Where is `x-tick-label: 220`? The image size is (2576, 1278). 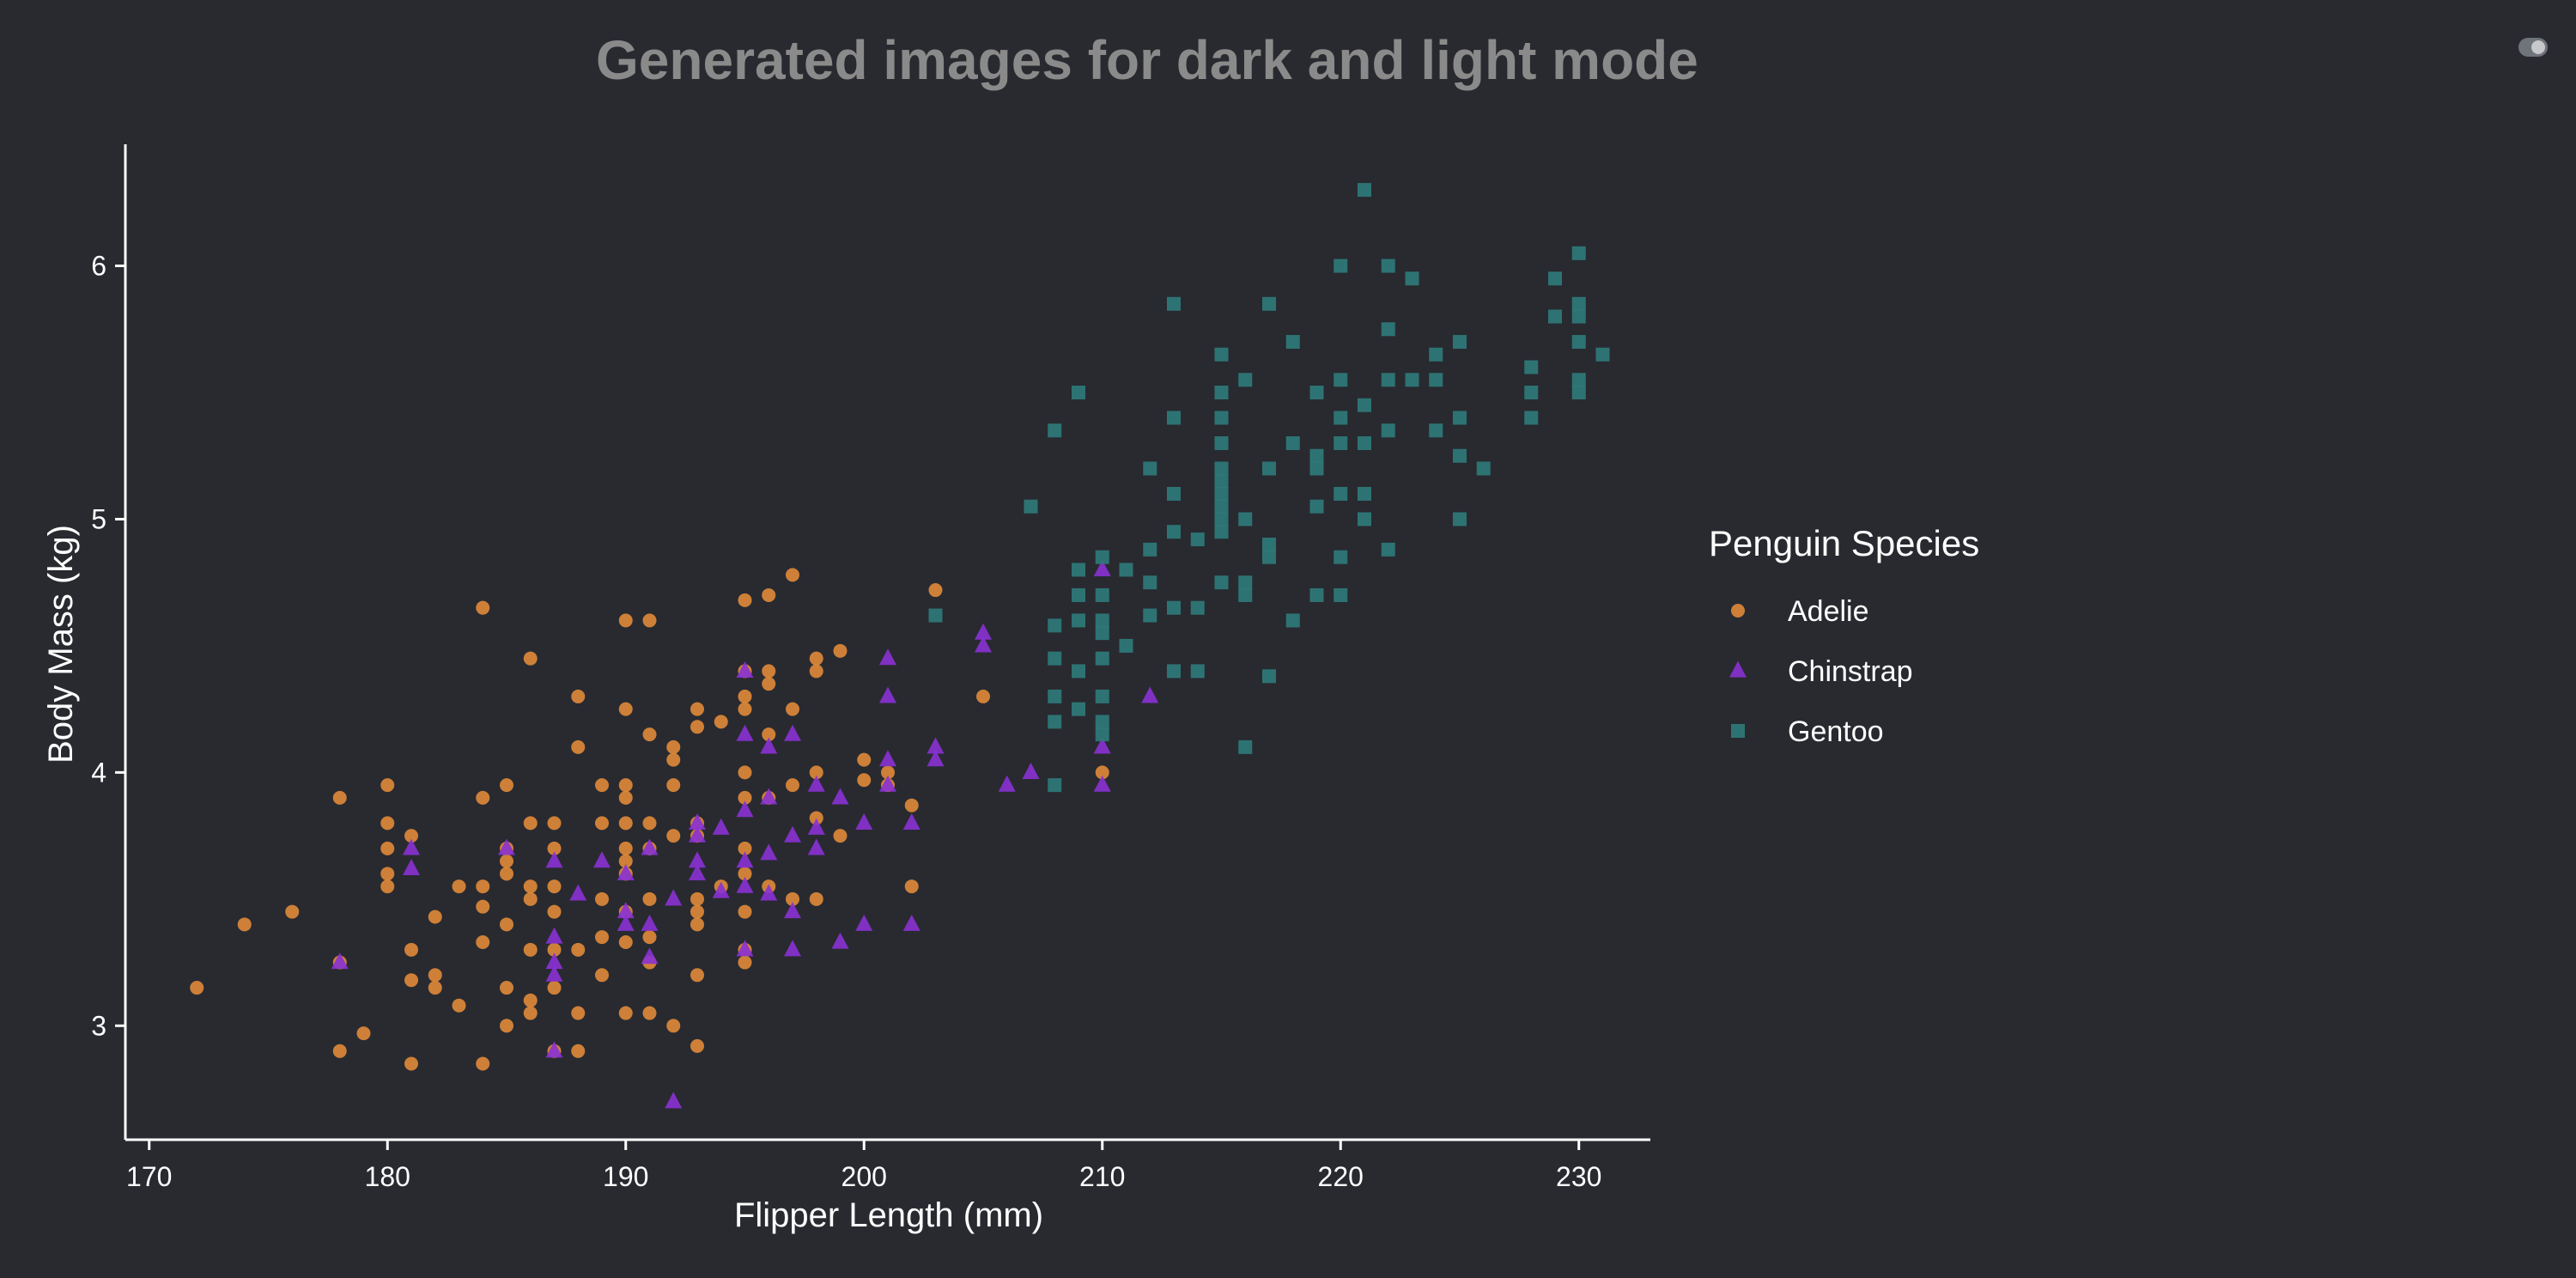
x-tick-label: 220 is located at coordinates (1341, 1176).